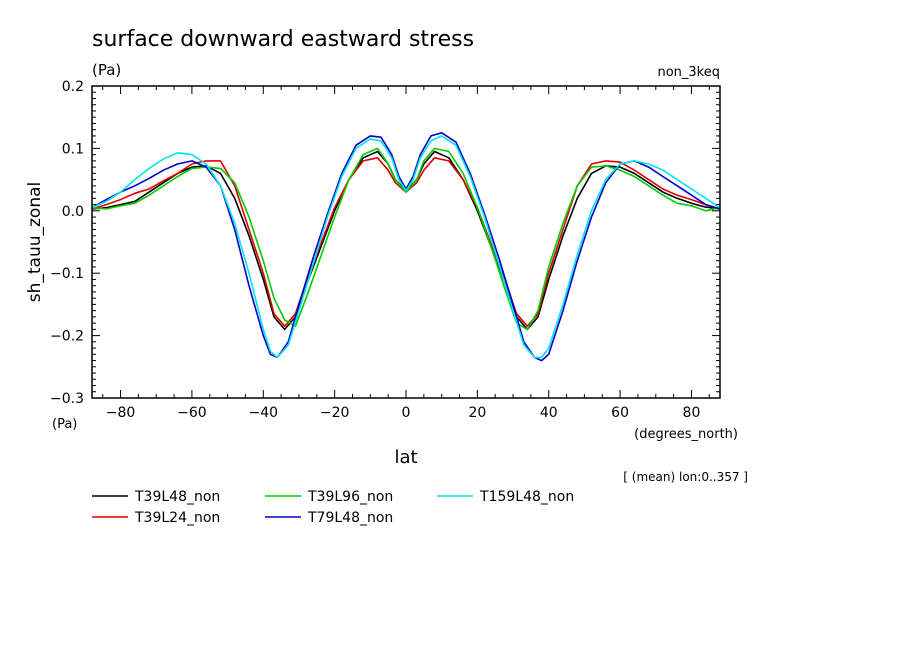  What do you see at coordinates (350, 497) in the screenshot?
I see `legend-label: T39L96_non` at bounding box center [350, 497].